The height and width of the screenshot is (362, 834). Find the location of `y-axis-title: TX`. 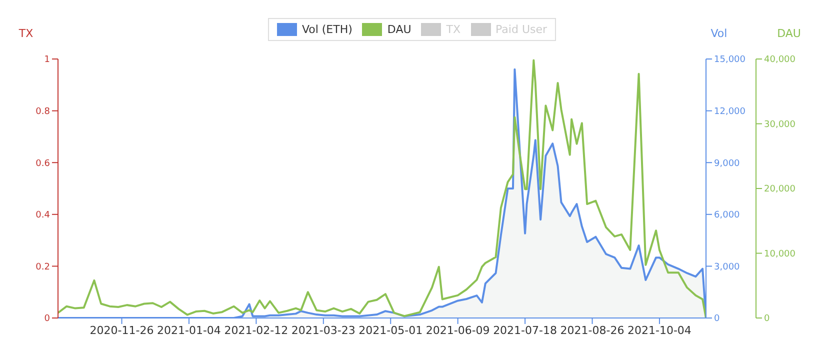

y-axis-title: TX is located at coordinates (26, 33).